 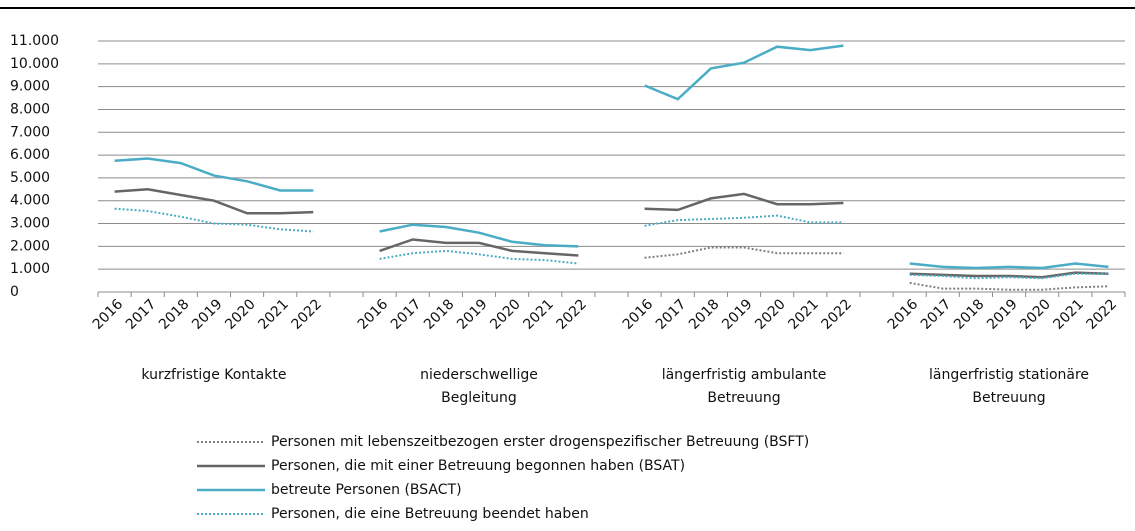 I want to click on y-tick-label: 6.000, so click(x=30, y=155).